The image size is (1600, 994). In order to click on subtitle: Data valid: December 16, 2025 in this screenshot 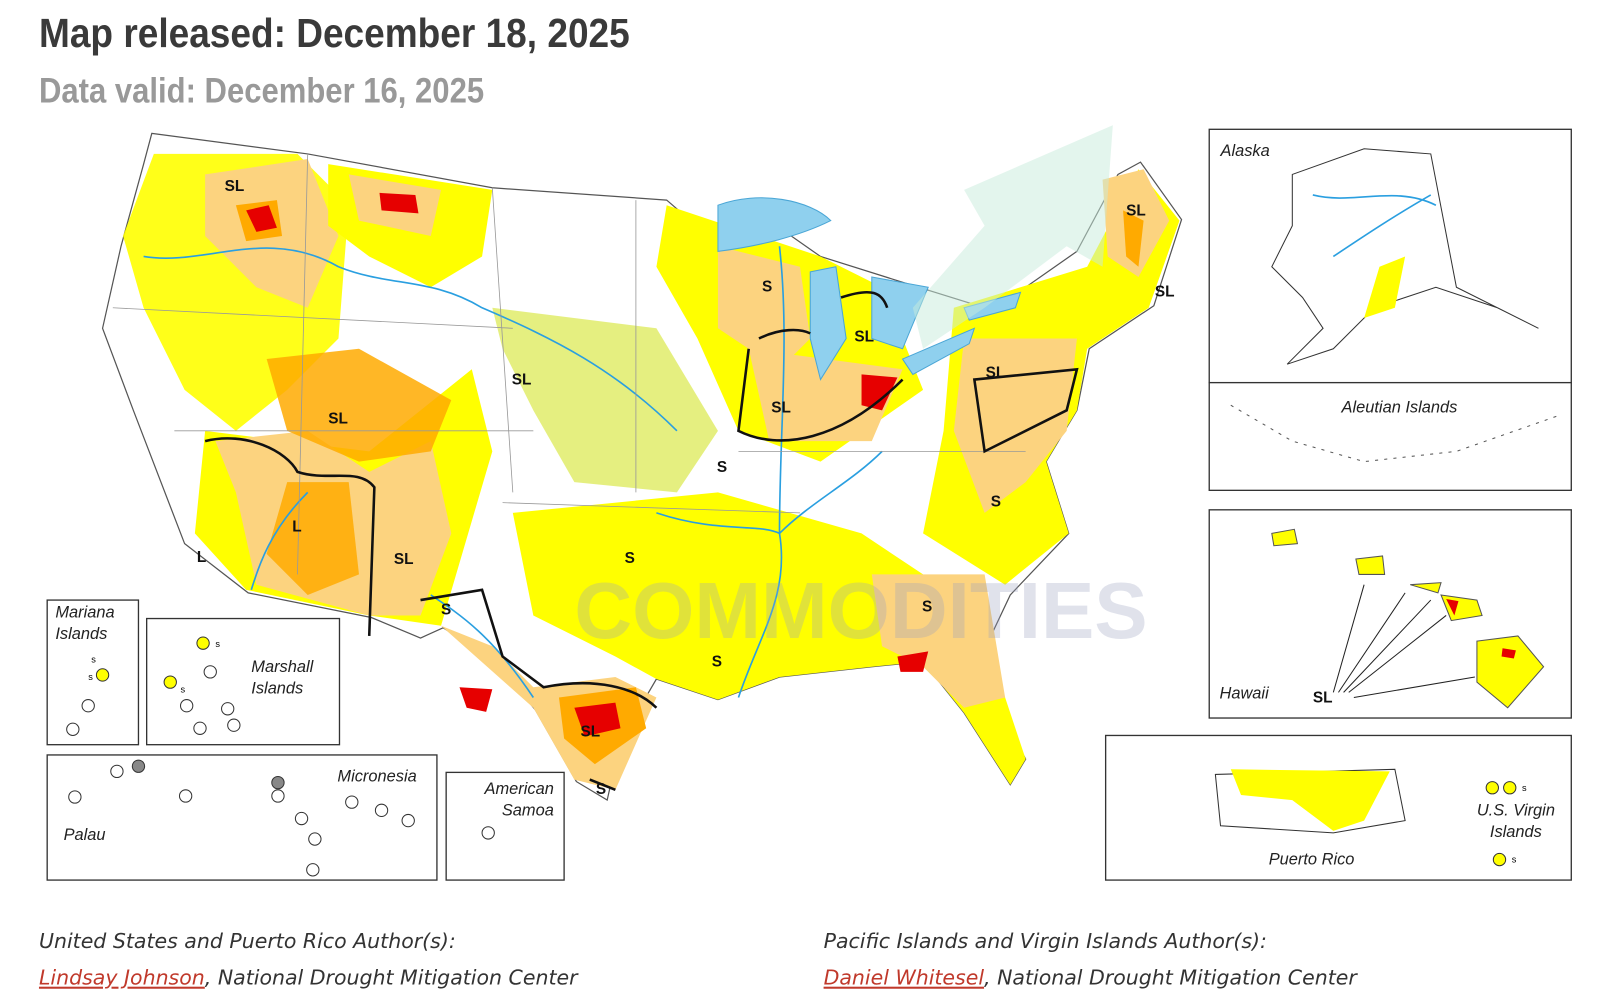, I will do `click(261, 91)`.